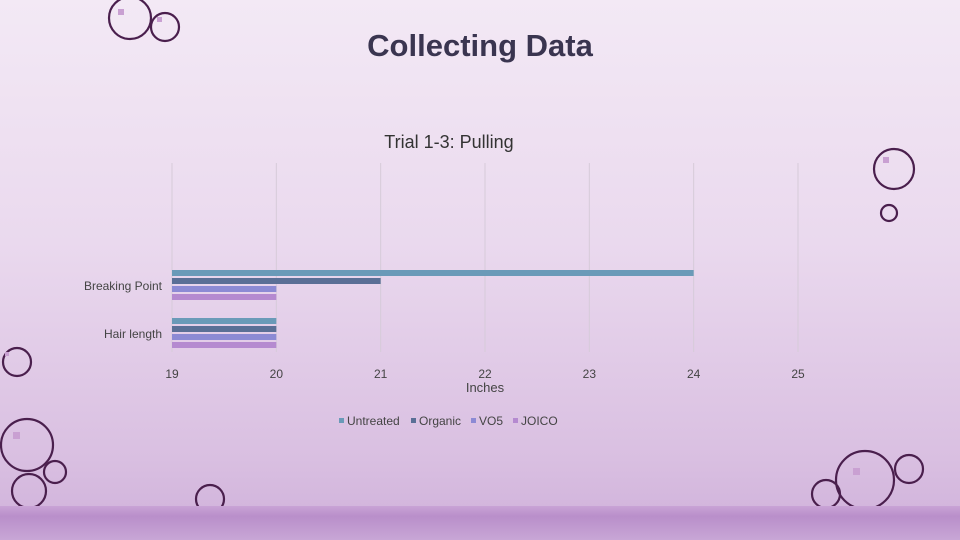 Image resolution: width=960 pixels, height=540 pixels. Describe the element at coordinates (133, 334) in the screenshot. I see `y-category-label: Hair length` at that location.